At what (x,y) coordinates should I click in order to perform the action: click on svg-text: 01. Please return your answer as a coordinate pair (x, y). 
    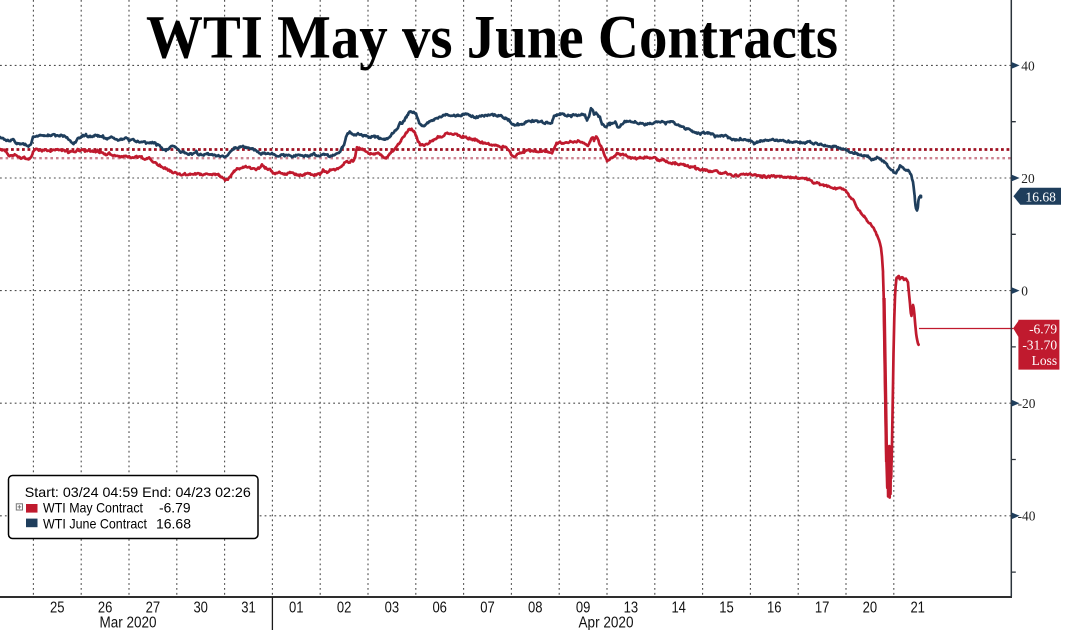
    Looking at the image, I should click on (296, 608).